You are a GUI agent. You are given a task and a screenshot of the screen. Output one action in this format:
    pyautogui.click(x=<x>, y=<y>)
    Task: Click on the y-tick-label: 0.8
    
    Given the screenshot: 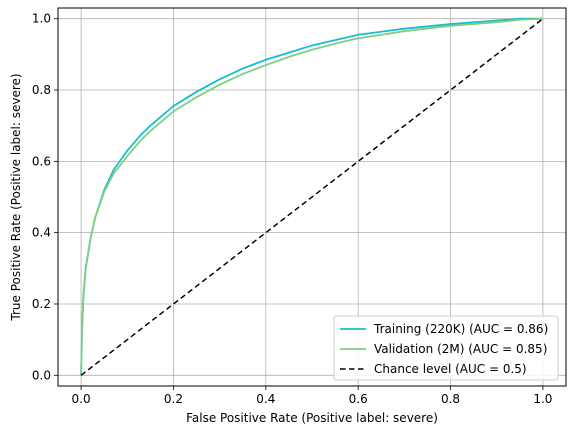 What is the action you would take?
    pyautogui.click(x=41, y=90)
    